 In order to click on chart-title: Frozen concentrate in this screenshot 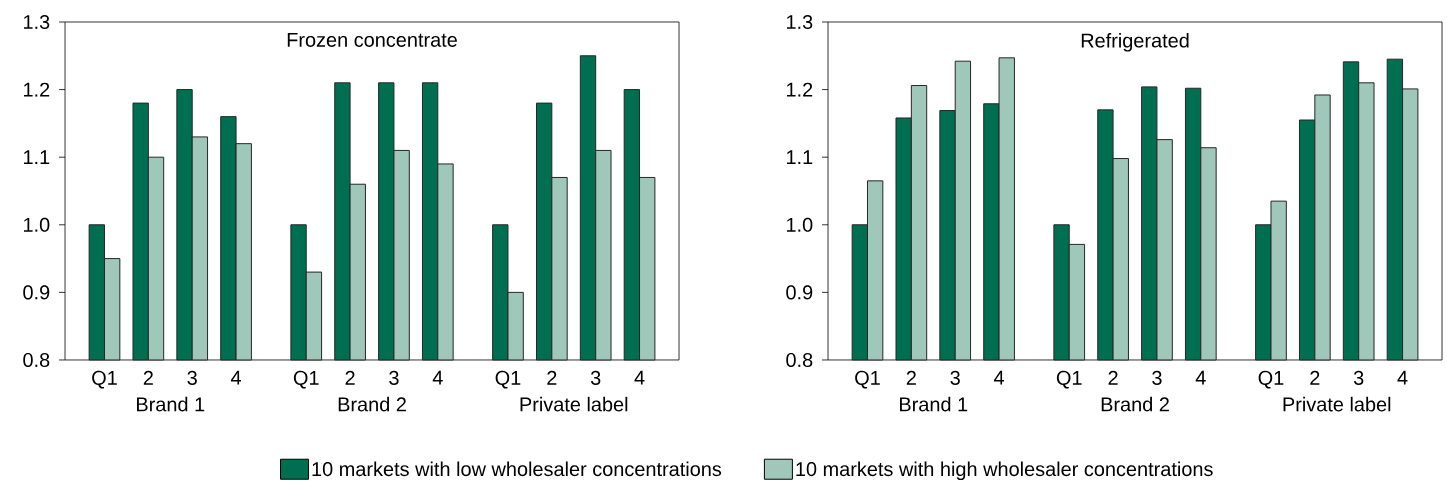, I will do `click(372, 40)`.